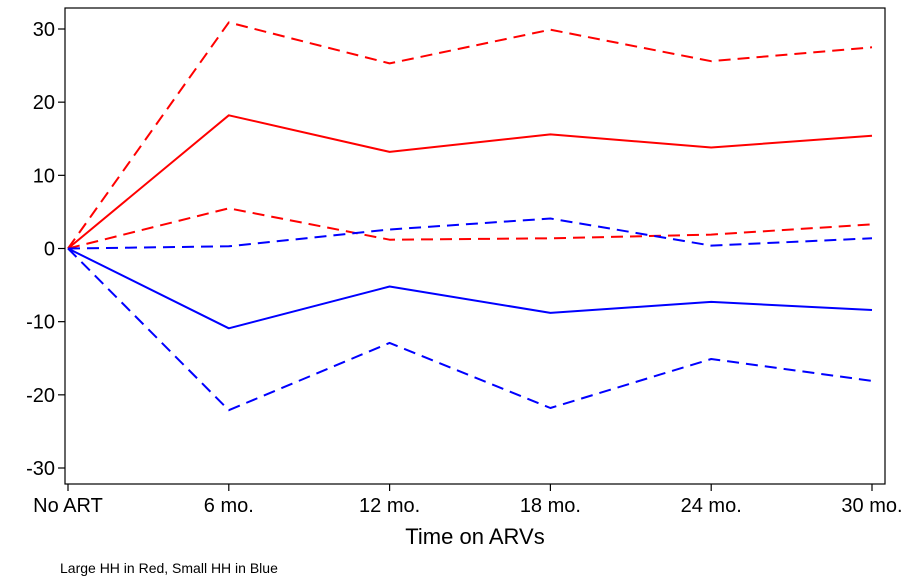 Image resolution: width=912 pixels, height=588 pixels. Describe the element at coordinates (40, 323) in the screenshot. I see `y-tick-label: -10` at that location.